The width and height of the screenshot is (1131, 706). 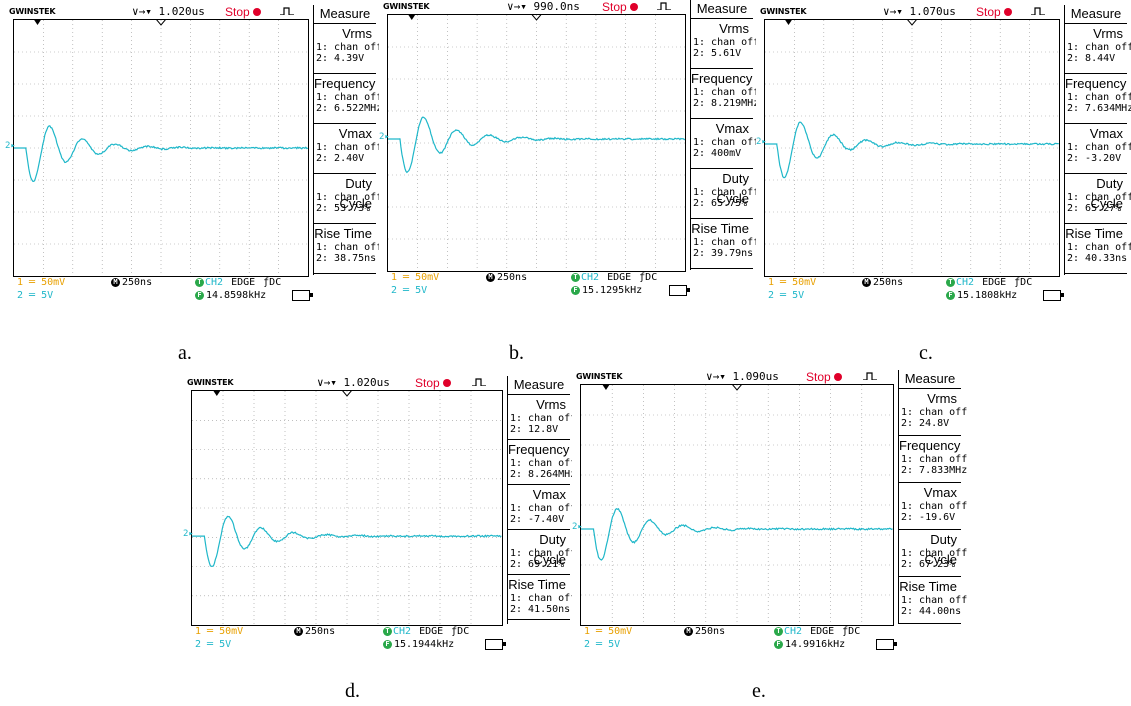 I want to click on measure-name: Duty Cycle, so click(x=539, y=539).